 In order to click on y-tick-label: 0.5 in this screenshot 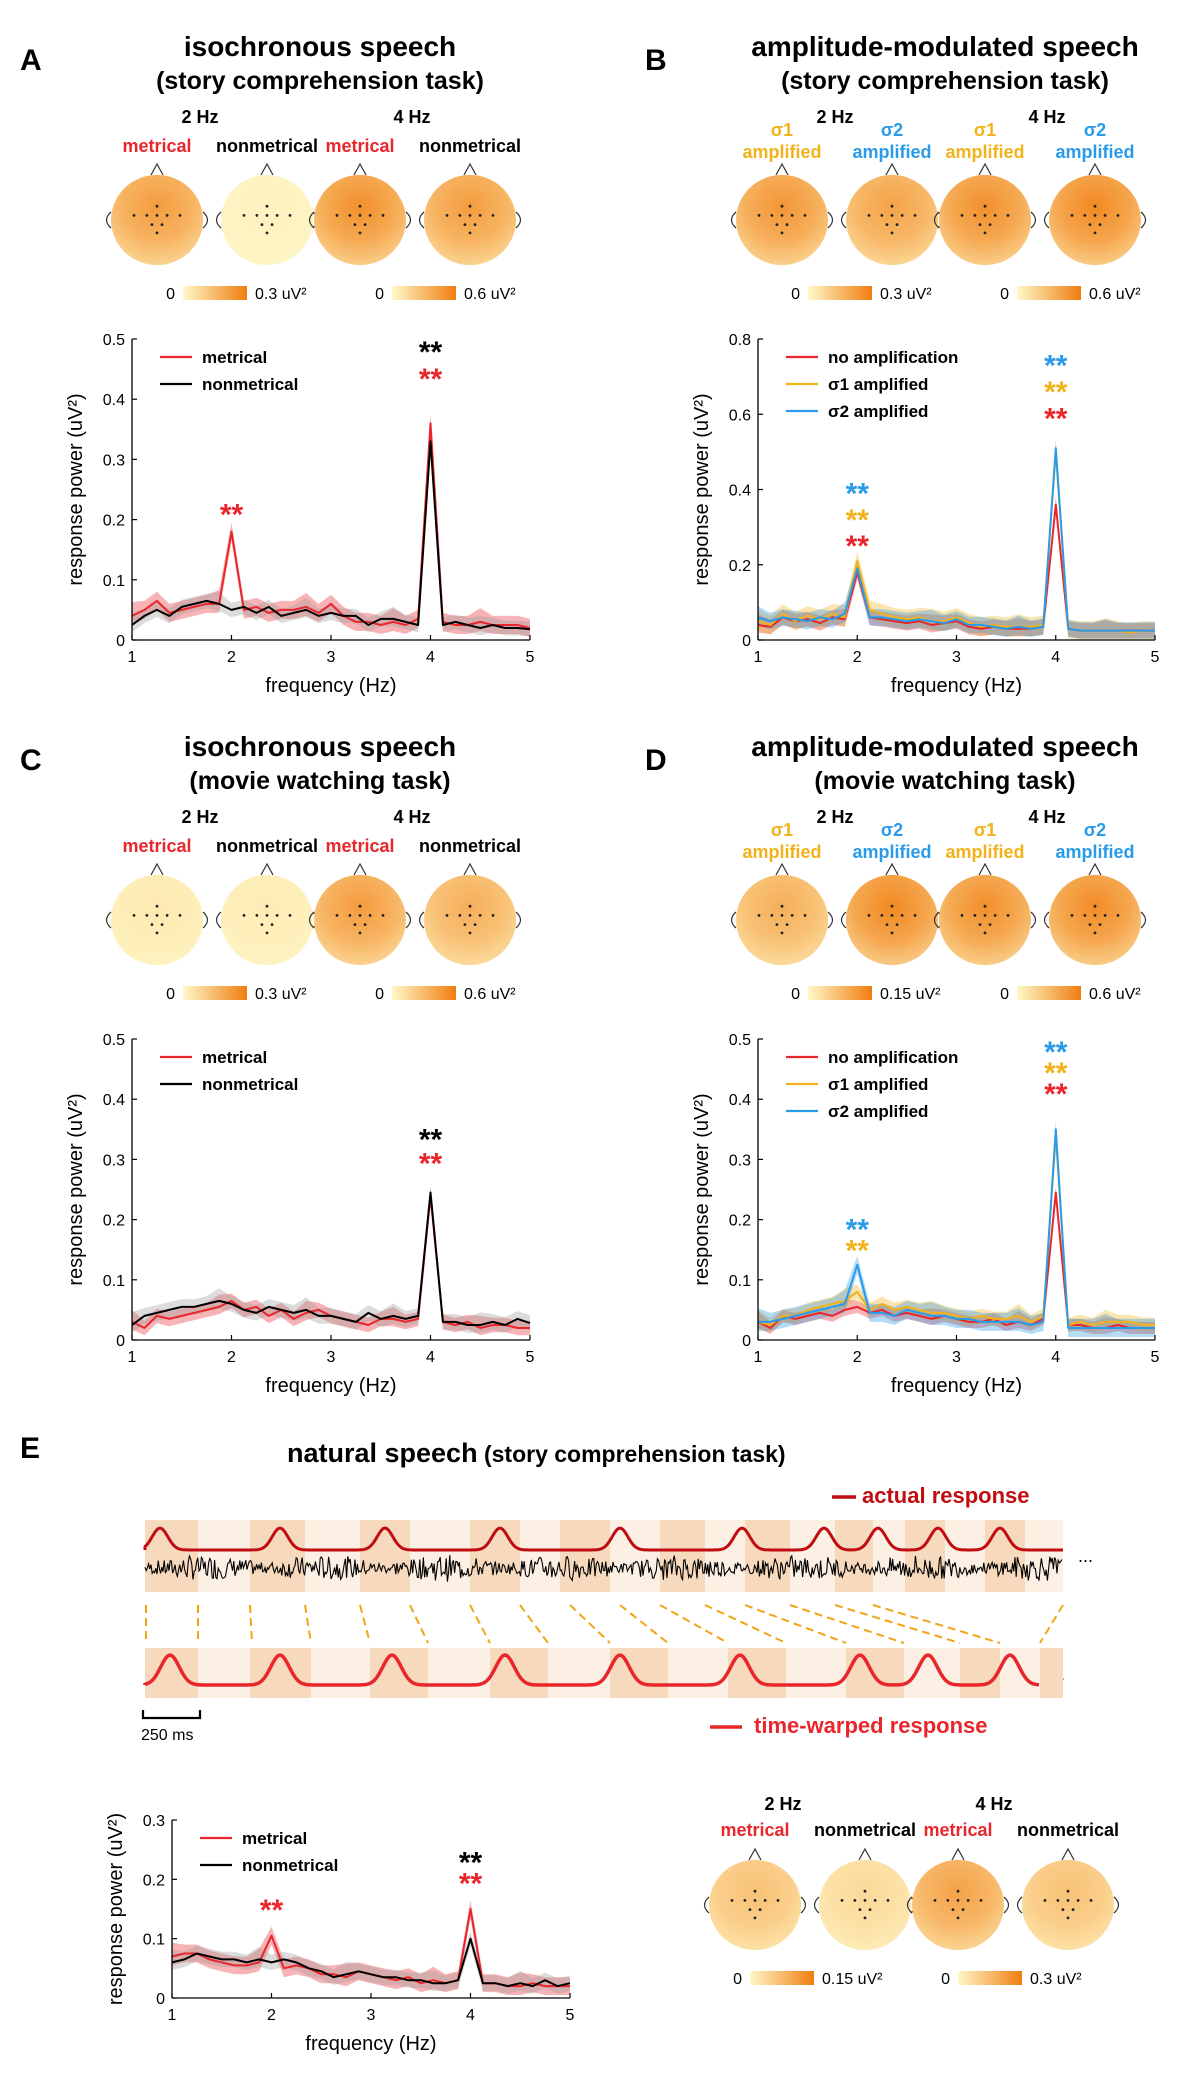, I will do `click(740, 1040)`.